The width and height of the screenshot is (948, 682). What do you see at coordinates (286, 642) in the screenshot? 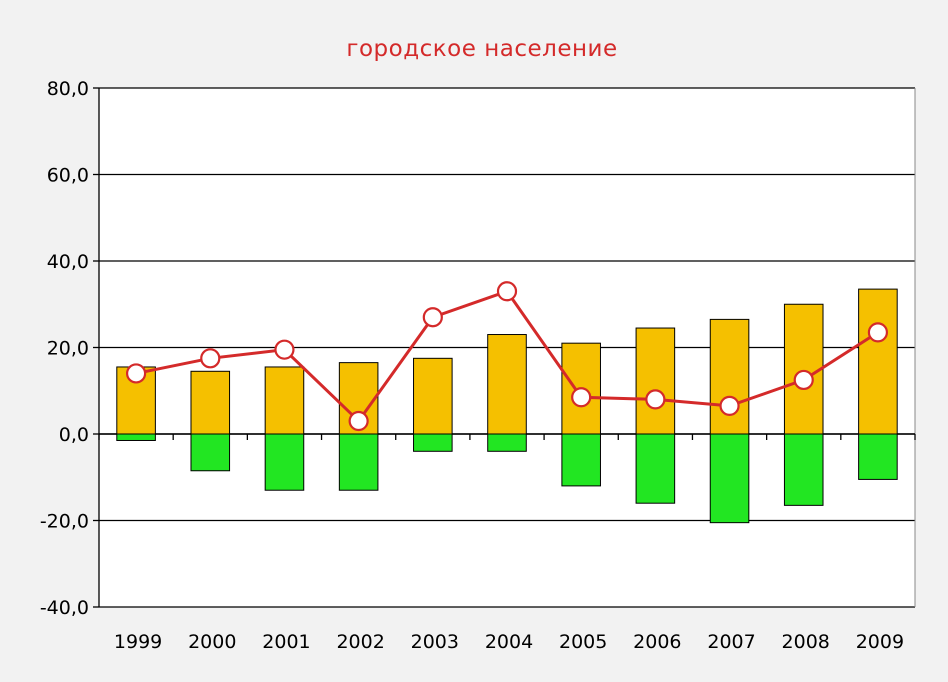
I see `x-tick-label: 2001` at bounding box center [286, 642].